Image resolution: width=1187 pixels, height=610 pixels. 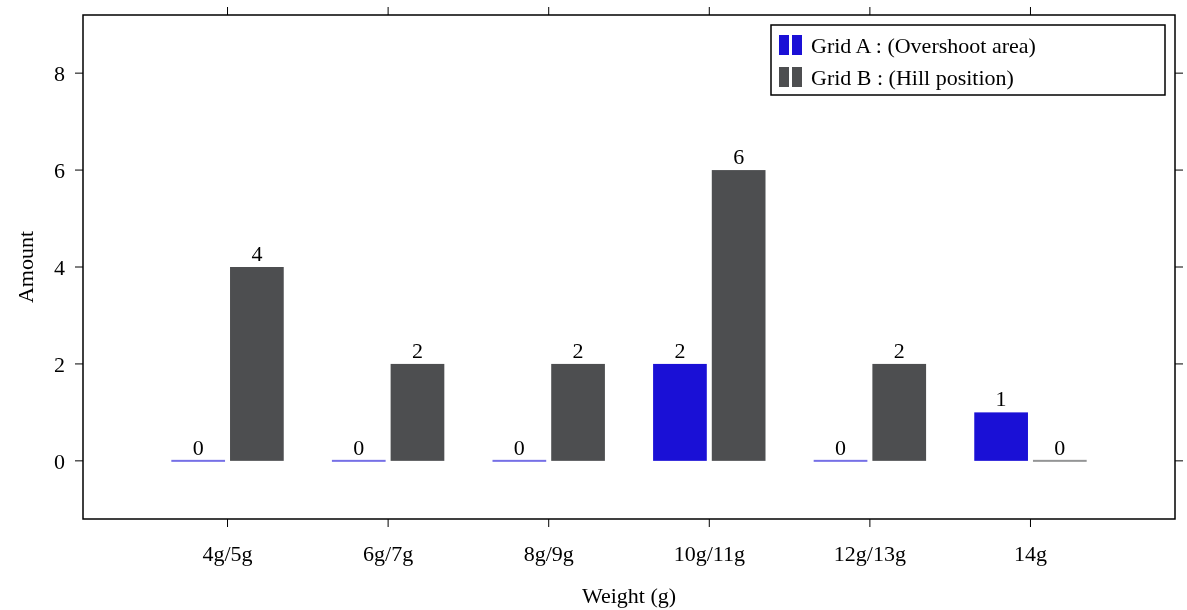 I want to click on legend-label: Grid B : (Hill position), so click(x=912, y=77).